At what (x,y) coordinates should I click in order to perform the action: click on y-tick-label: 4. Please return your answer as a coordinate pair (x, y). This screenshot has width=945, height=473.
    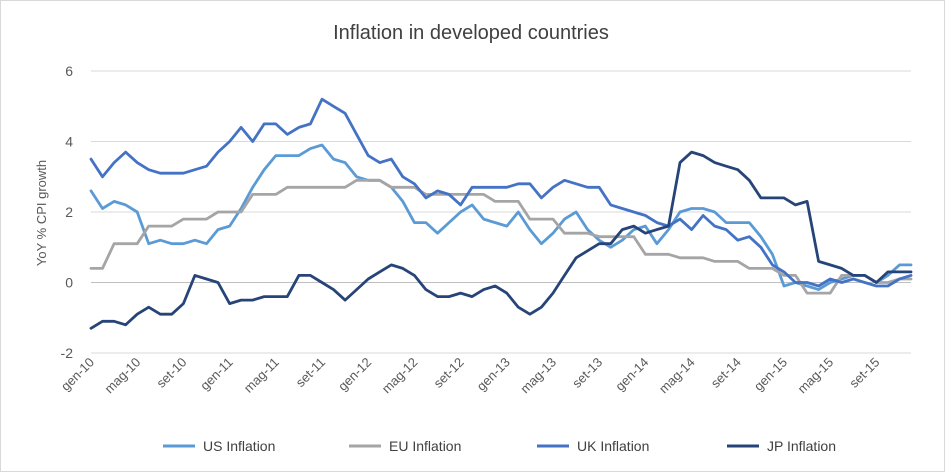
    Looking at the image, I should click on (69, 142).